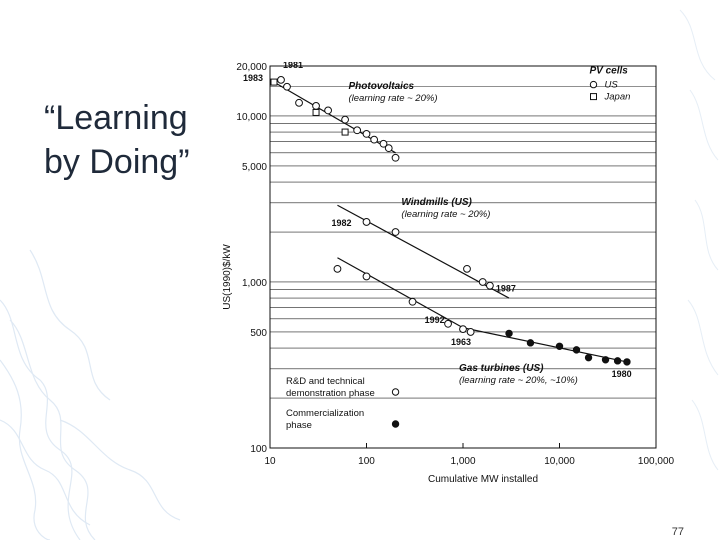 Image resolution: width=720 pixels, height=540 pixels. I want to click on legend-open-square-marker, so click(593, 97).